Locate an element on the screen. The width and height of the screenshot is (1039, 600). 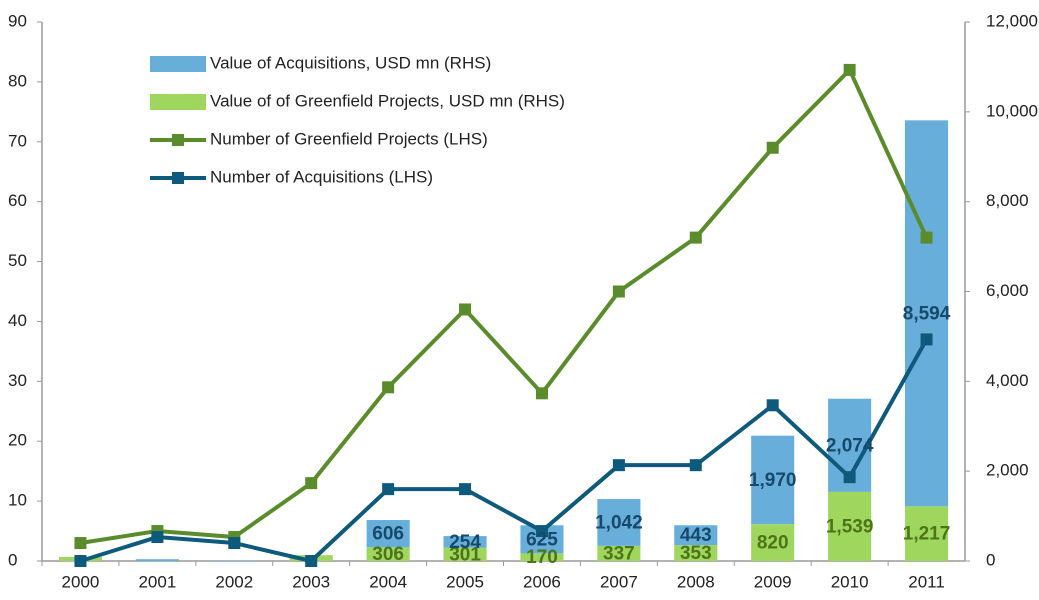
value-label: 2,074 is located at coordinates (850, 445).